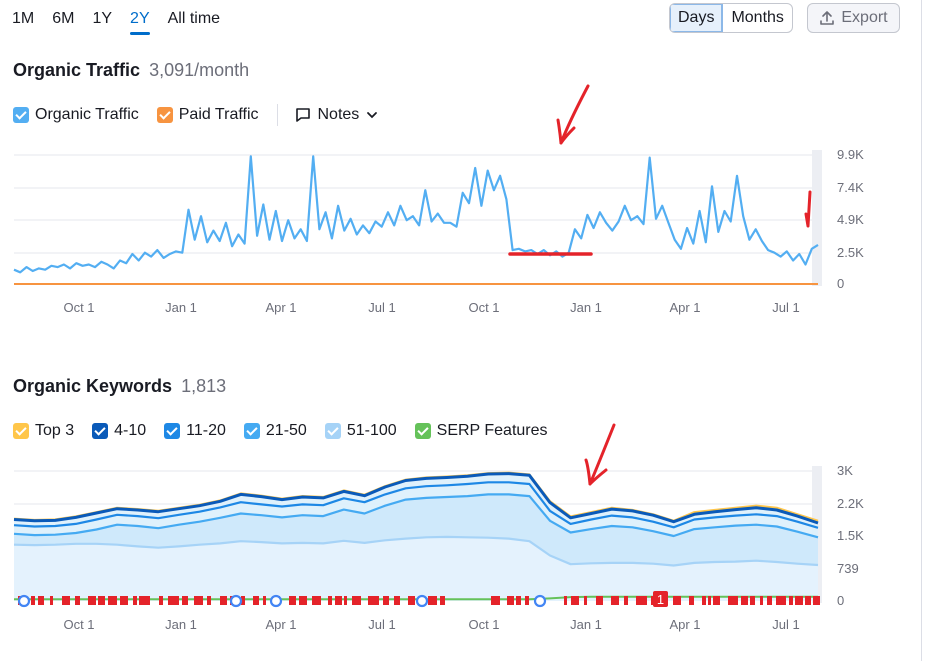 The height and width of the screenshot is (661, 940). Describe the element at coordinates (371, 430) in the screenshot. I see `legend-label: 51-100` at that location.